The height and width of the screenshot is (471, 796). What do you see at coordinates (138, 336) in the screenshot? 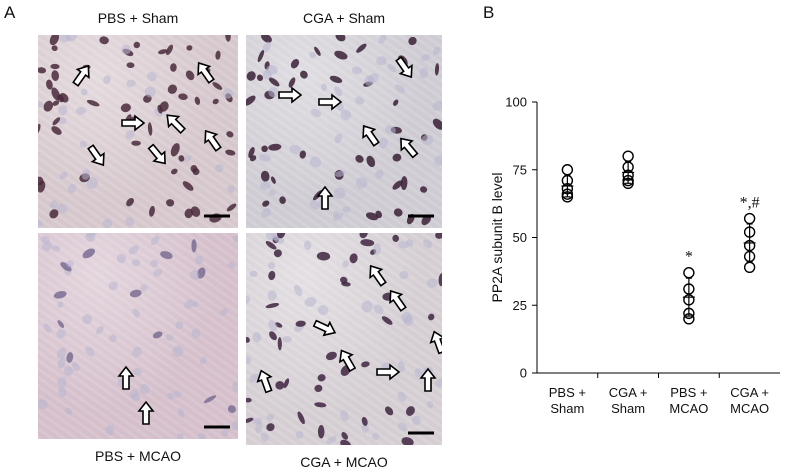
I see `micrograph-pbs-mcao` at bounding box center [138, 336].